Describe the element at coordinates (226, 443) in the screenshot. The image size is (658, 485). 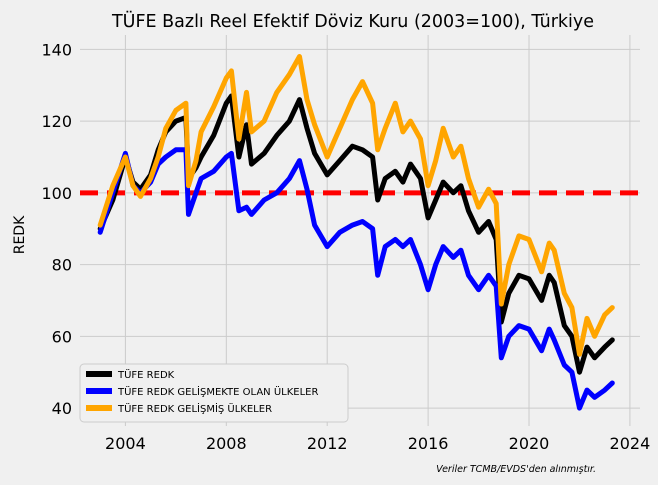
I see `x-tick-label: 2008` at that location.